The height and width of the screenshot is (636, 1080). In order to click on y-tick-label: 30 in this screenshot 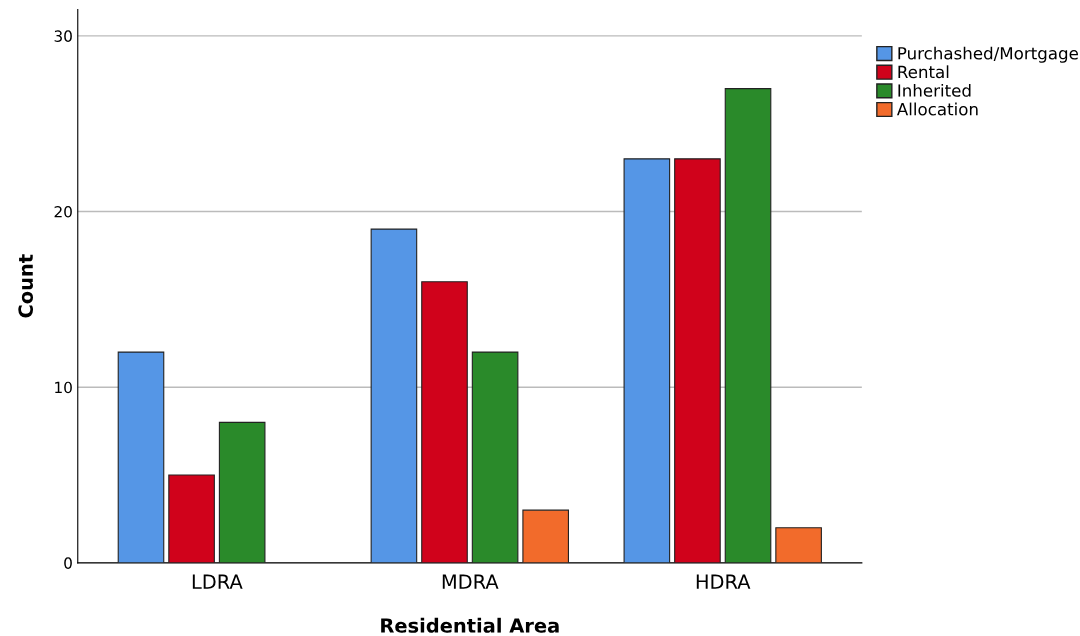, I will do `click(63, 36)`.